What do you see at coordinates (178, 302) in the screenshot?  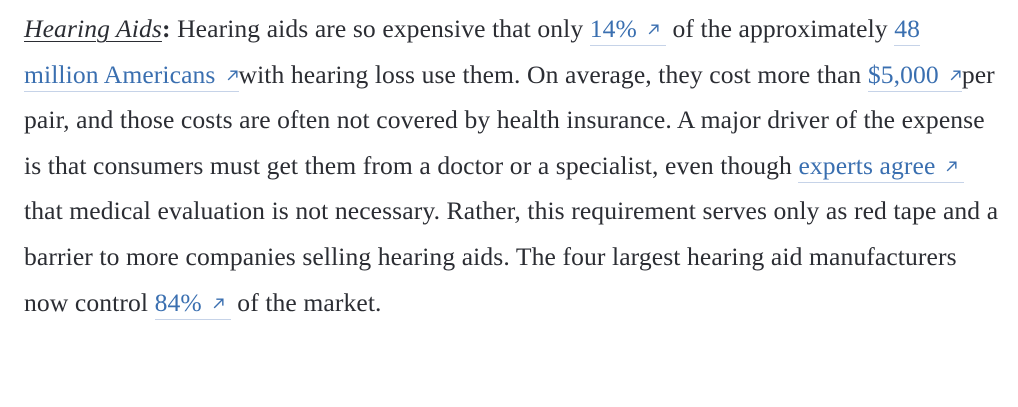 I see `link-label: 84%` at bounding box center [178, 302].